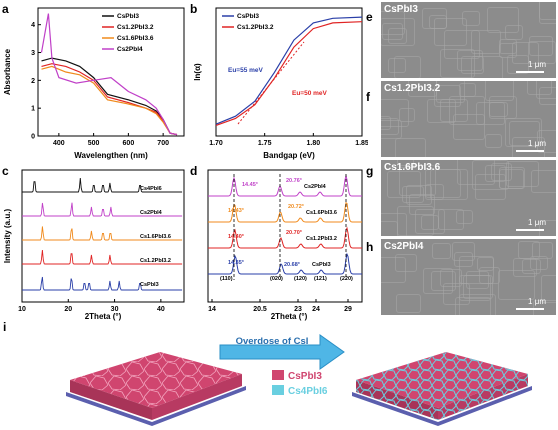 The height and width of the screenshot is (430, 558). Describe the element at coordinates (320, 279) in the screenshot. I see `hkl-3: (121)` at that location.